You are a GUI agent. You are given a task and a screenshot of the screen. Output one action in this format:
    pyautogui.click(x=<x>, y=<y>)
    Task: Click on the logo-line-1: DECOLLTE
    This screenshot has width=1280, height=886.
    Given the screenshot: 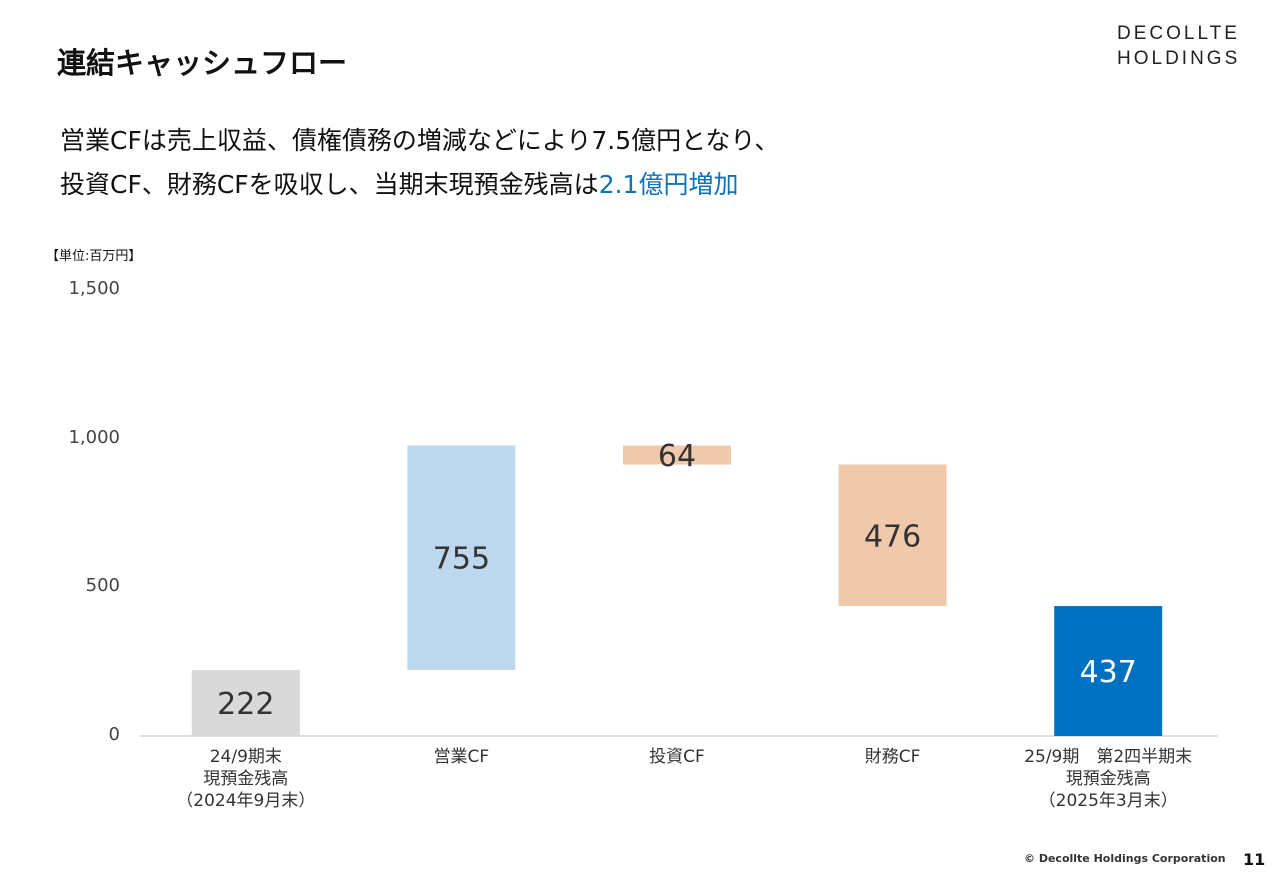 What is the action you would take?
    pyautogui.click(x=1178, y=33)
    